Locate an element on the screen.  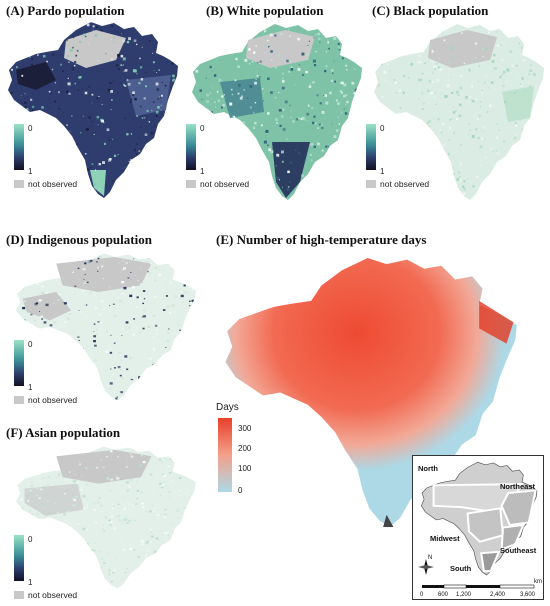
region-label-south: South is located at coordinates (461, 568).